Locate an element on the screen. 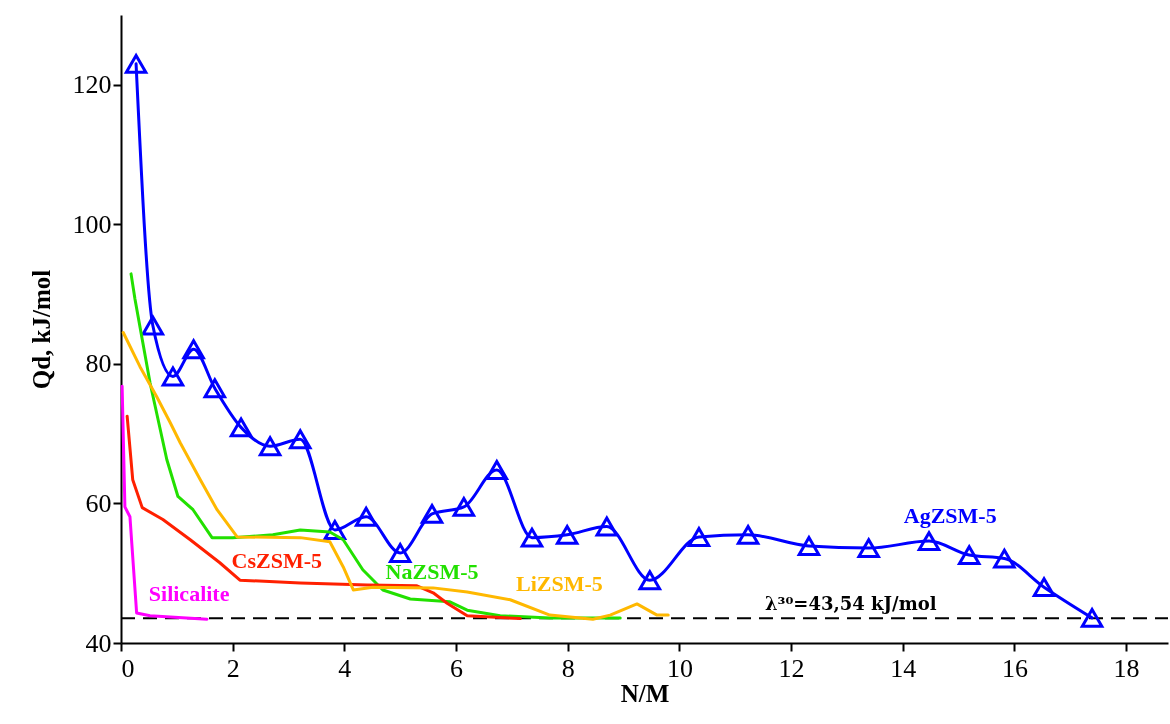 This screenshot has width=1170, height=724. y-tick-label: 60 is located at coordinates (98, 503).